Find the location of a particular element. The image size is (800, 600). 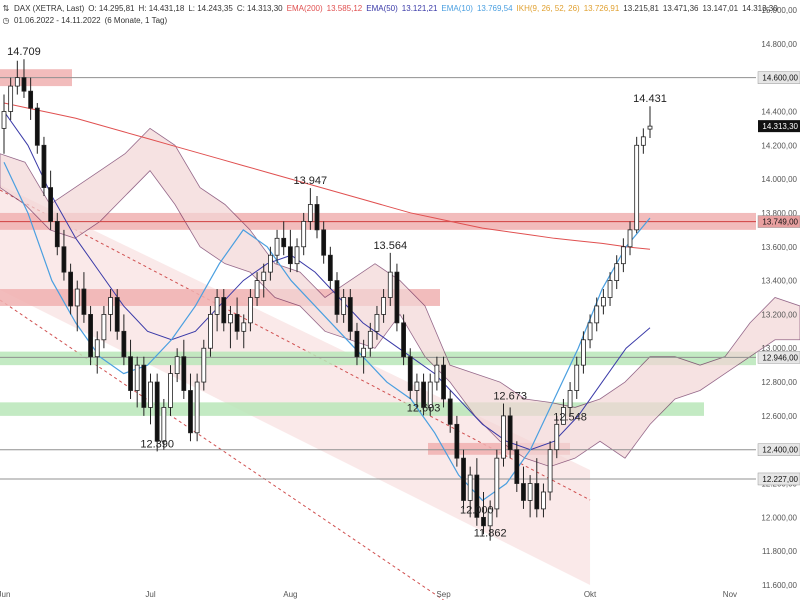

annotation-7: 12.000 is located at coordinates (477, 510).